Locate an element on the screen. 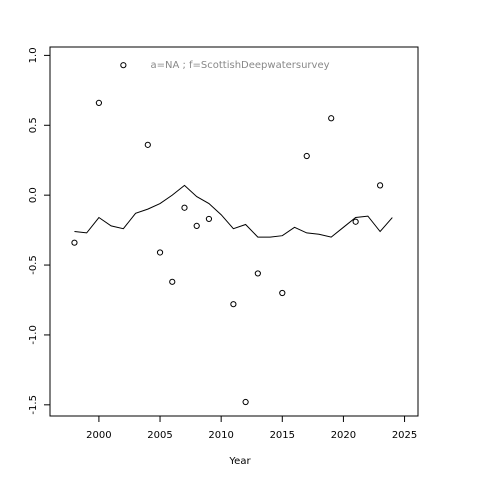 The image size is (480, 484). x-tick-label: 2010 is located at coordinates (220, 435).